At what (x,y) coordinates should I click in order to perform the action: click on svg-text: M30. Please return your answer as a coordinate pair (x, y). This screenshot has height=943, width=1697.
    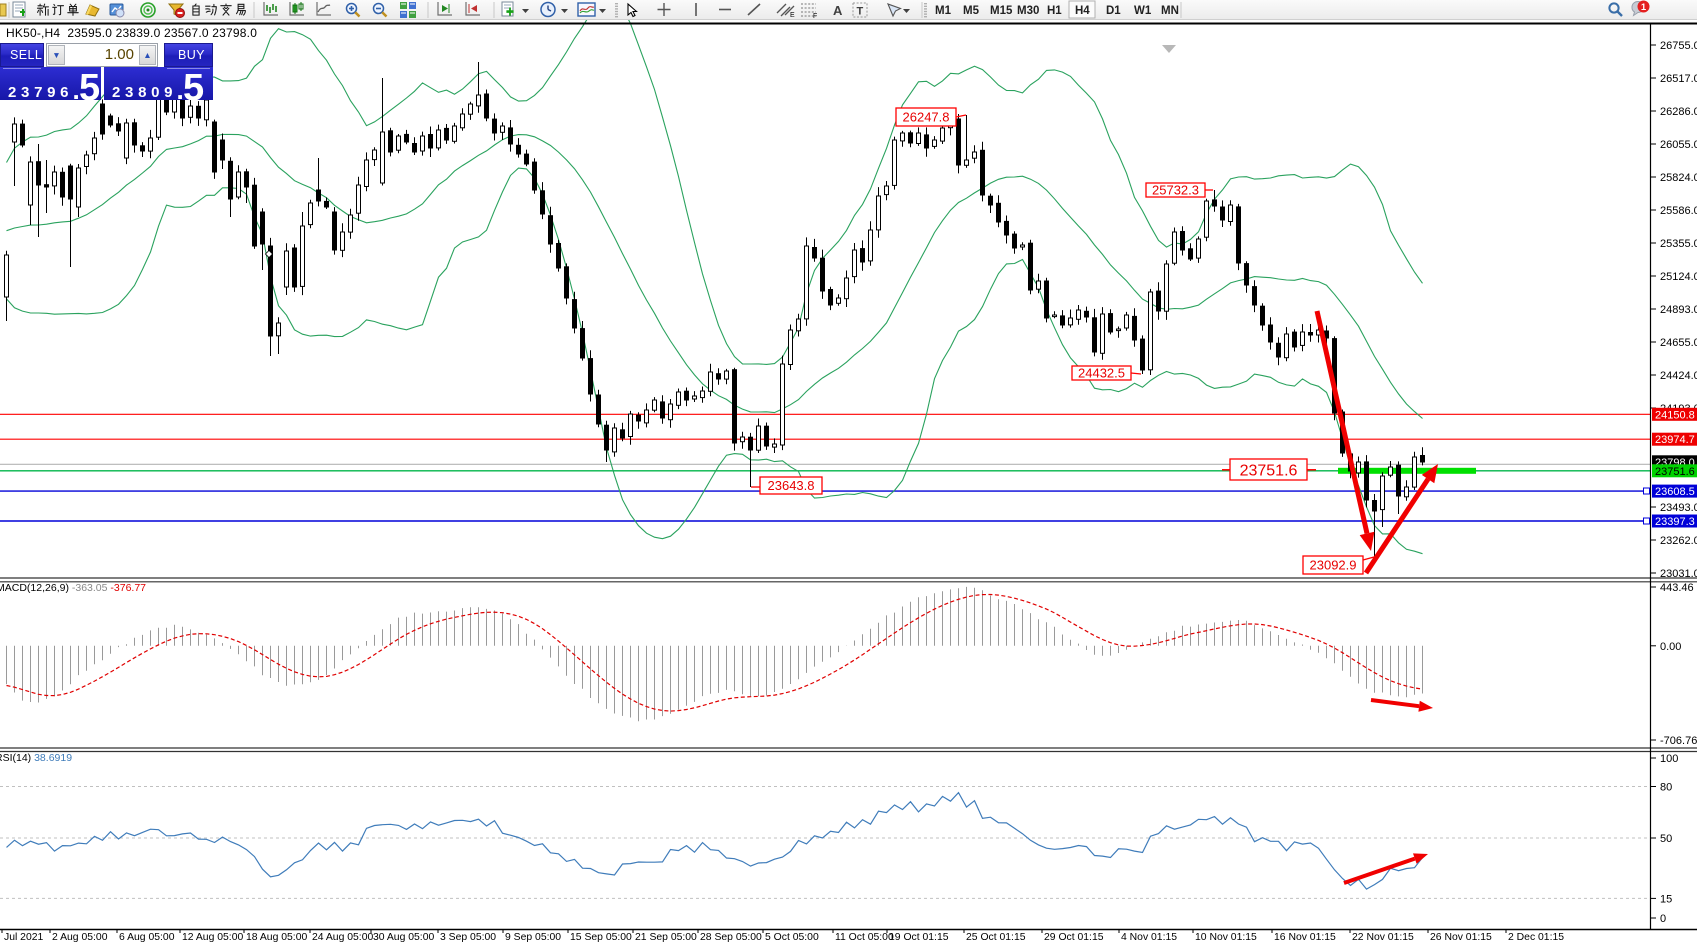
    Looking at the image, I should click on (1028, 11).